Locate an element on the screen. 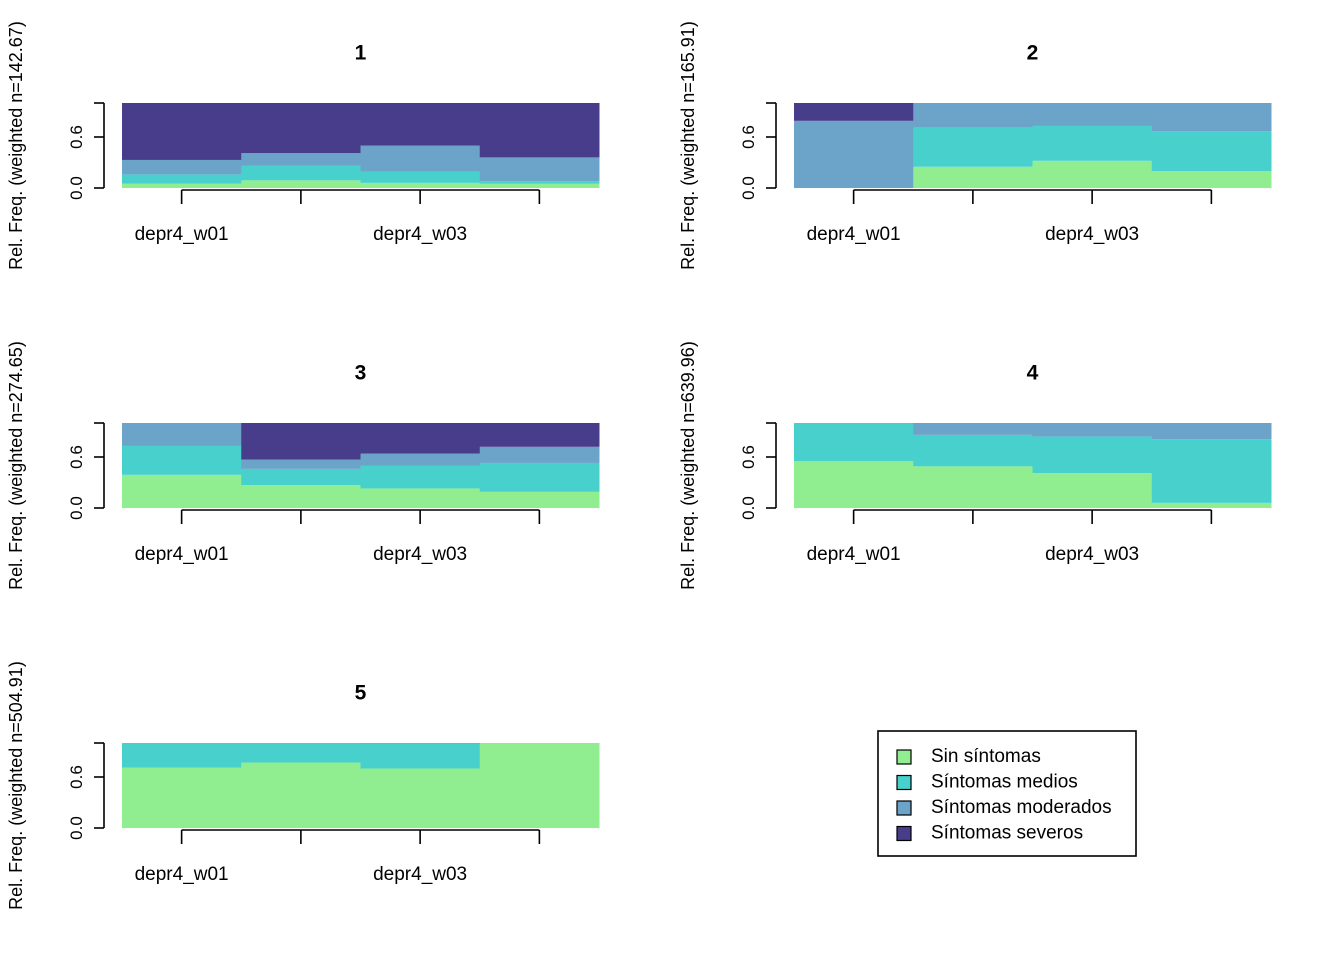 This screenshot has width=1344, height=960. legend-label: Síntomas medios is located at coordinates (1004, 782).